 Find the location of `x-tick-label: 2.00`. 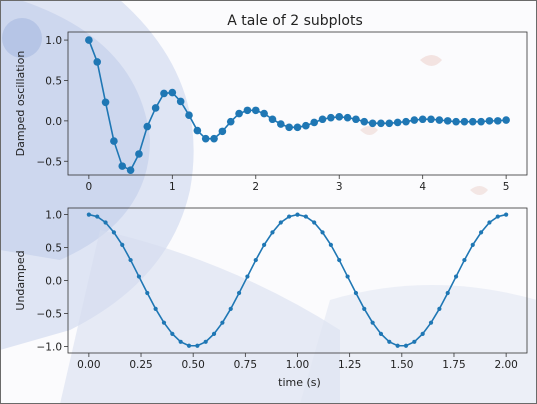

x-tick-label: 2.00 is located at coordinates (505, 365).